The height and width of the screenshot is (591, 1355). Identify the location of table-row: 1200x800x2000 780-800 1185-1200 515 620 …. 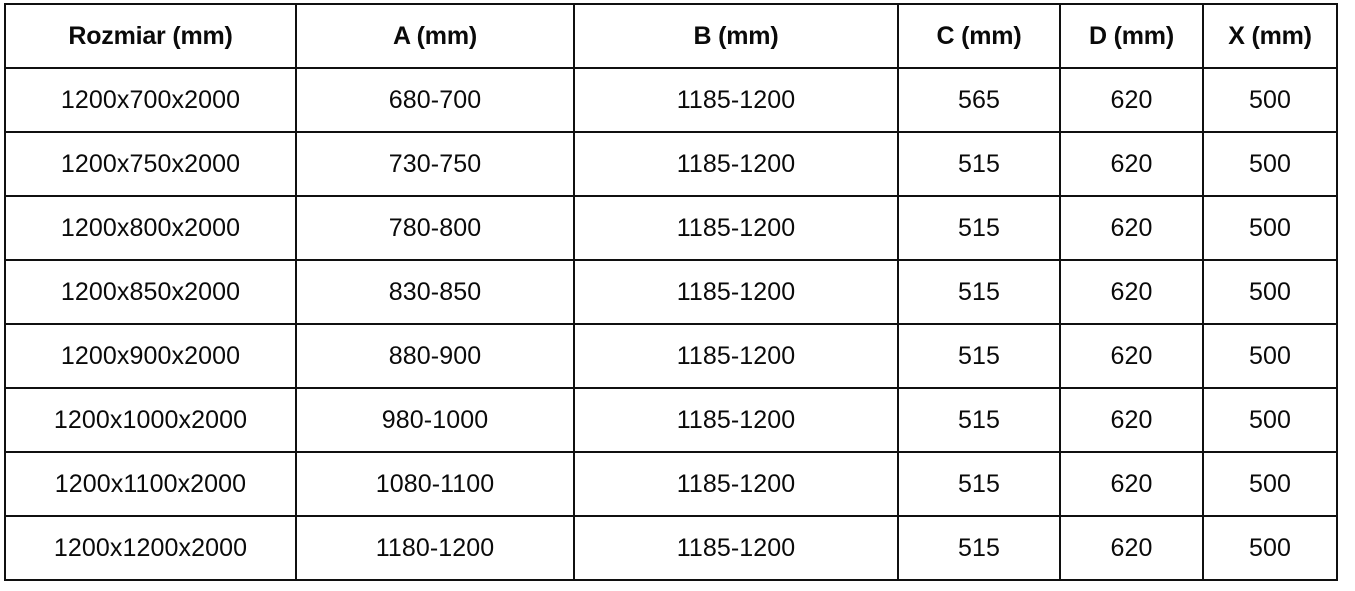
(671, 228).